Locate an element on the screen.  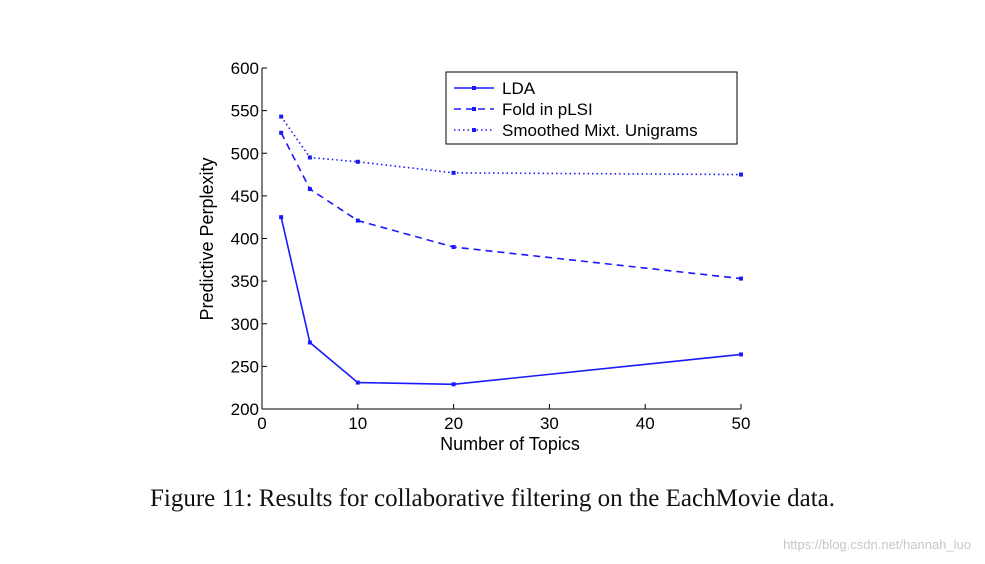
x-tick-label: 10 is located at coordinates (357, 423).